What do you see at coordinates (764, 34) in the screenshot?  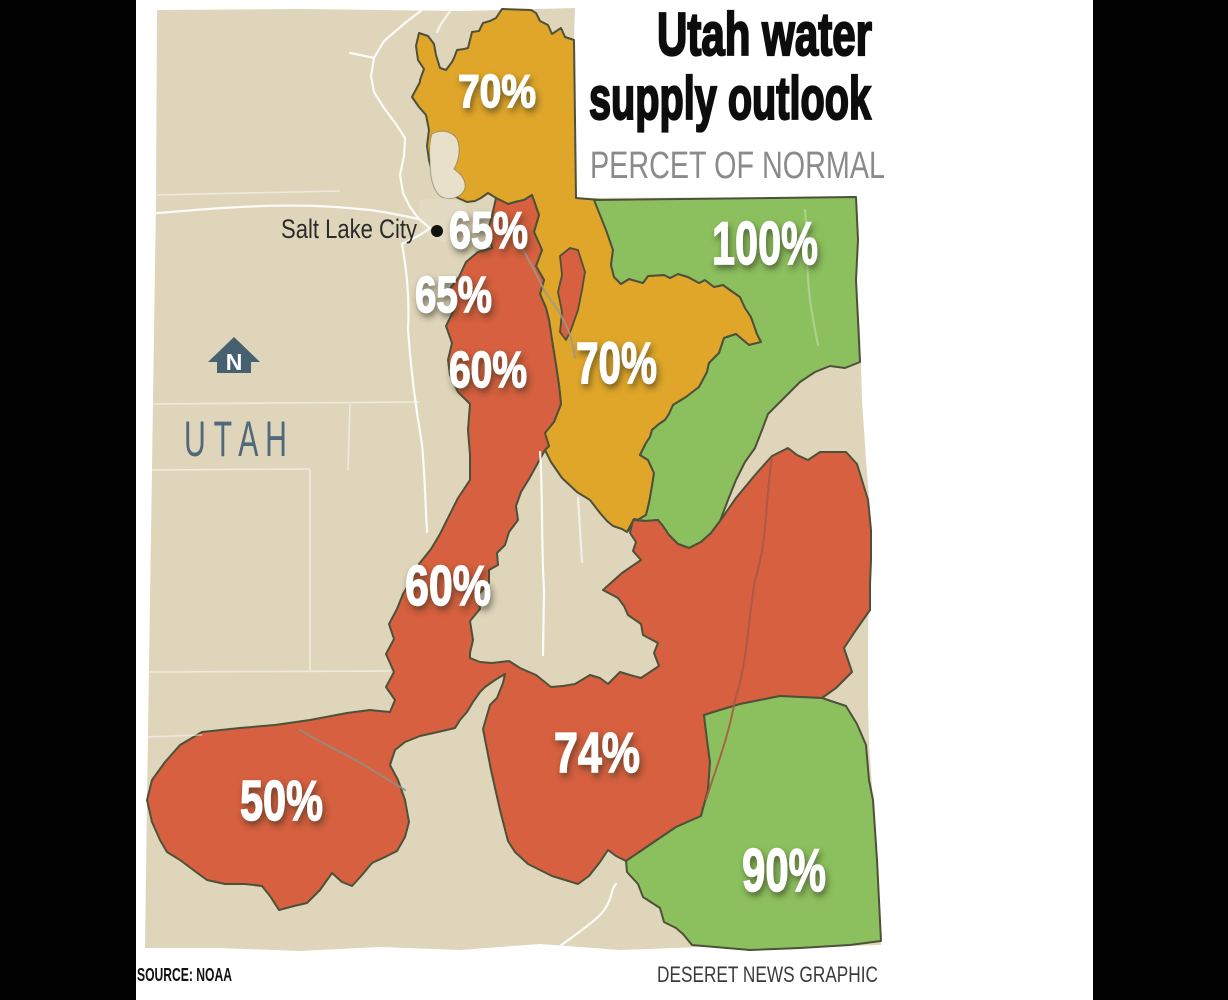 I see `svg-text: Utah water` at bounding box center [764, 34].